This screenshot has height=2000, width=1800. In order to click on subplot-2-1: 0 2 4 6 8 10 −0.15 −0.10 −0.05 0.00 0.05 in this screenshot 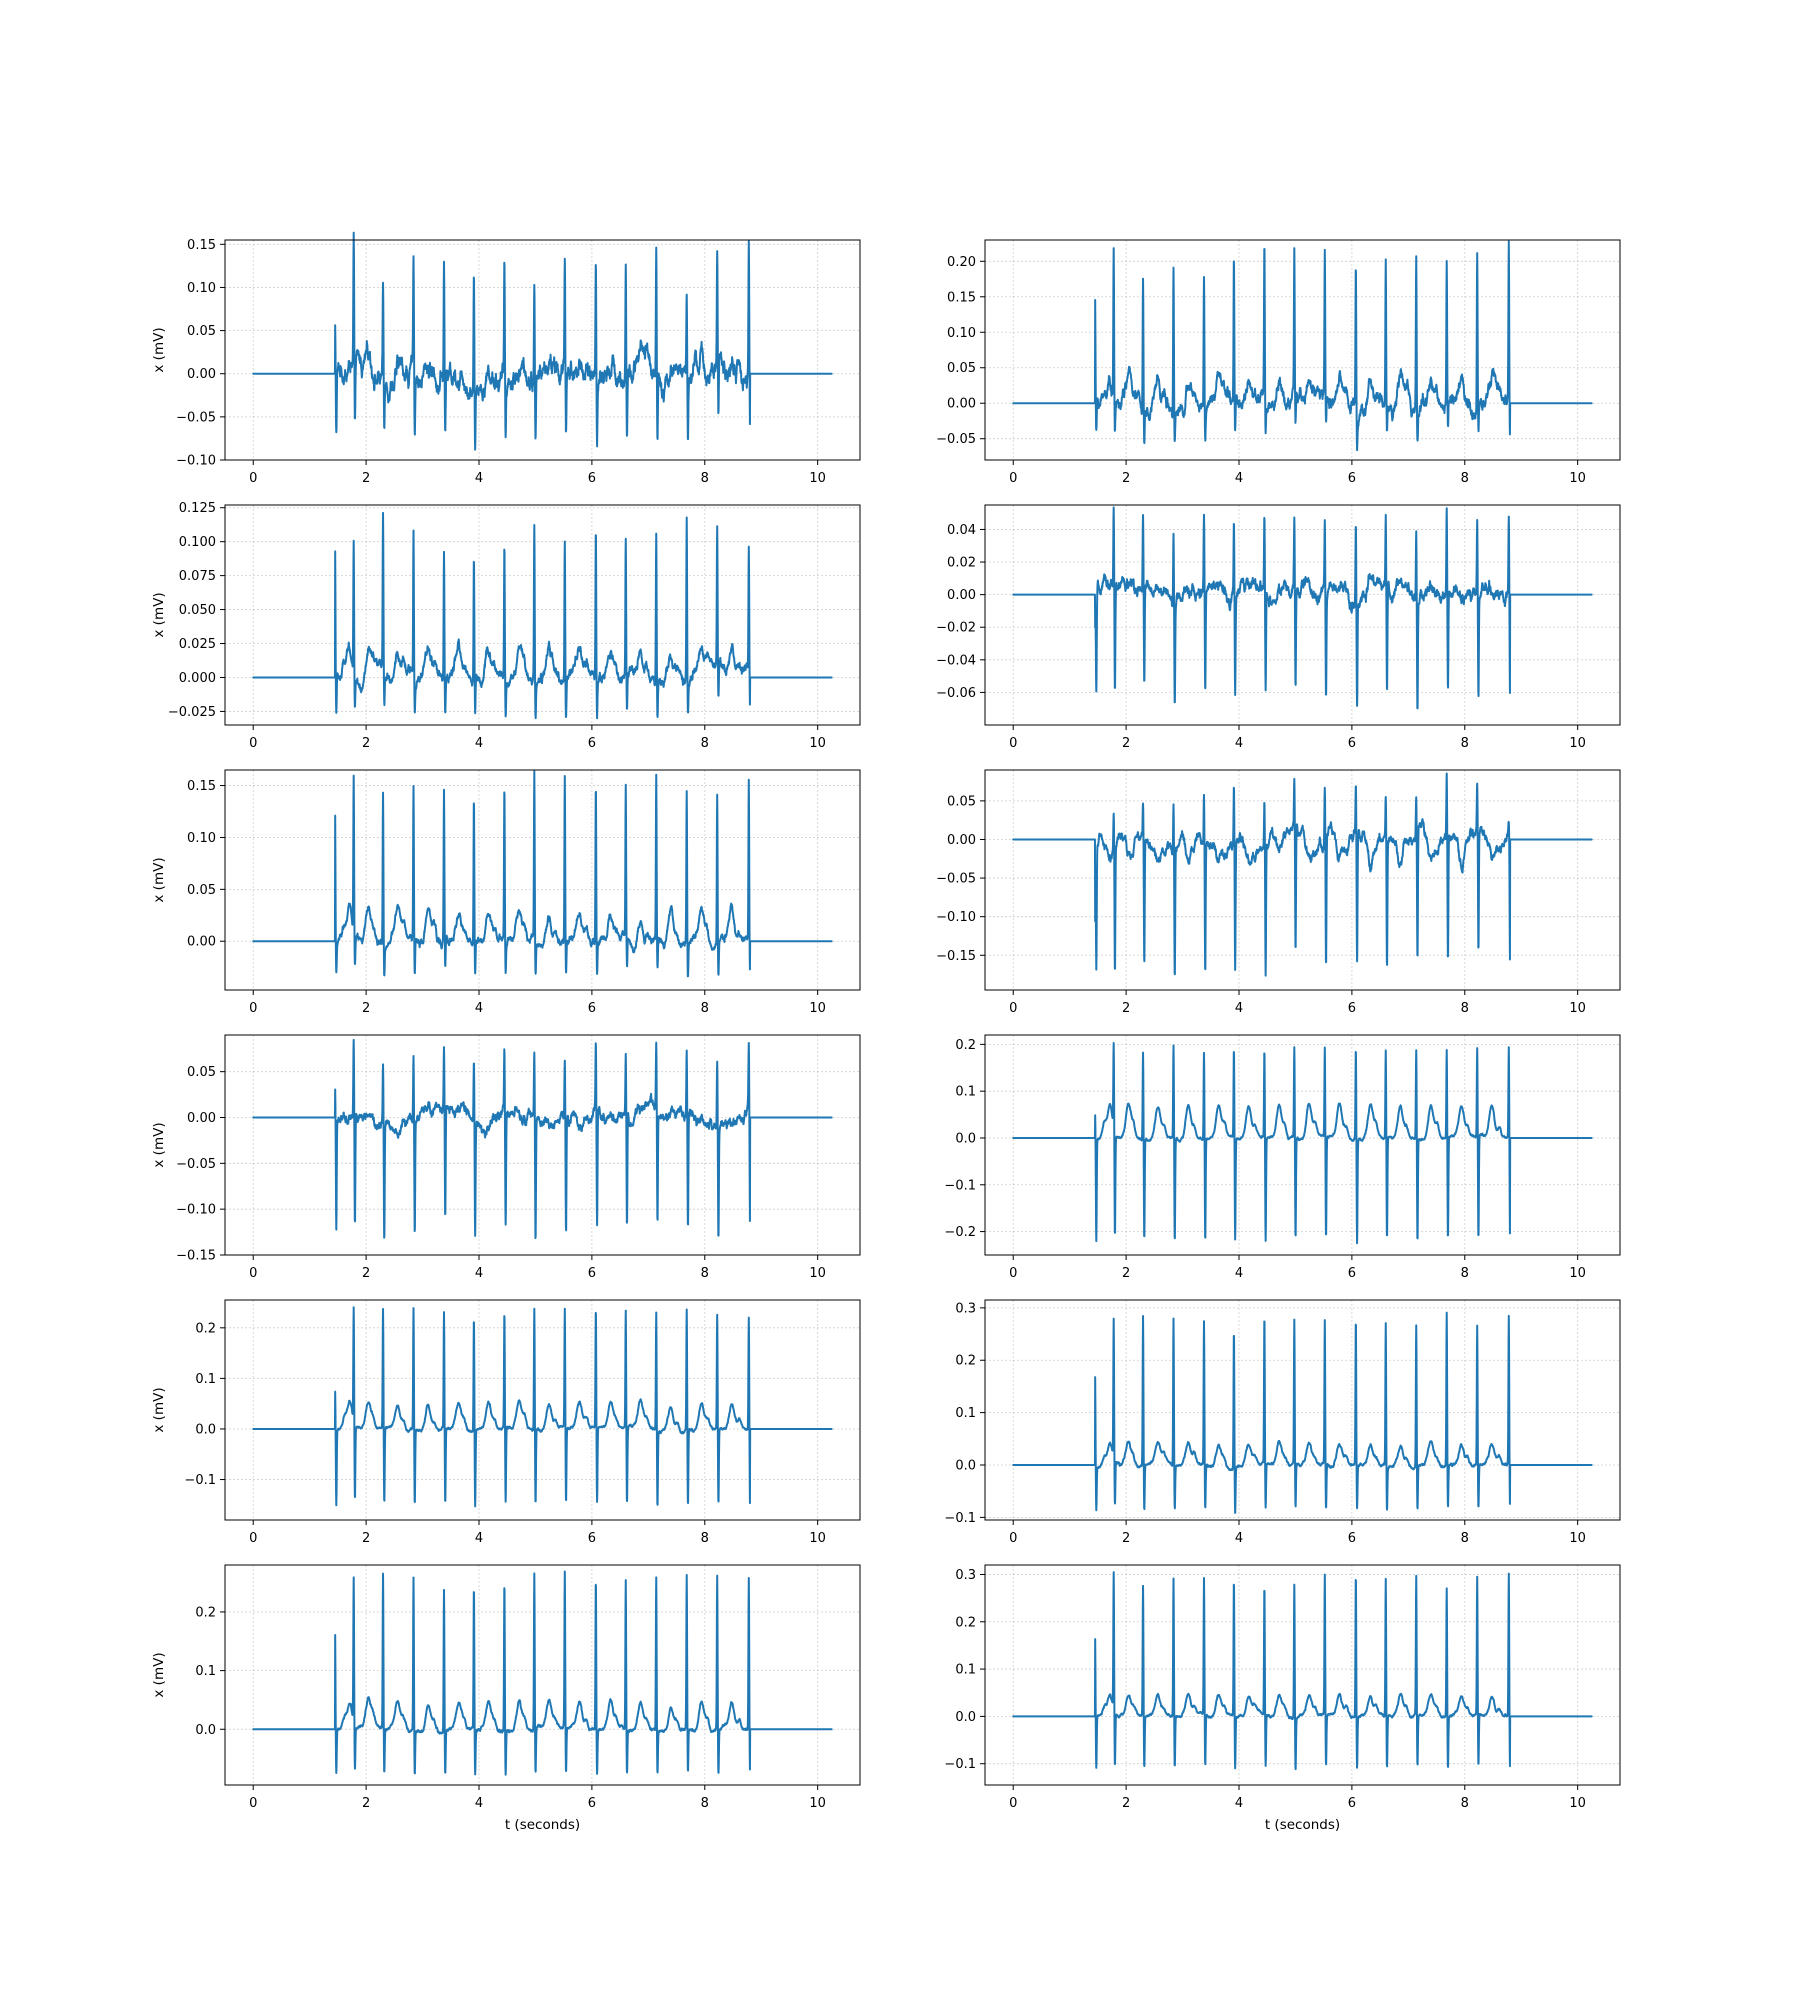, I will do `click(1278, 892)`.